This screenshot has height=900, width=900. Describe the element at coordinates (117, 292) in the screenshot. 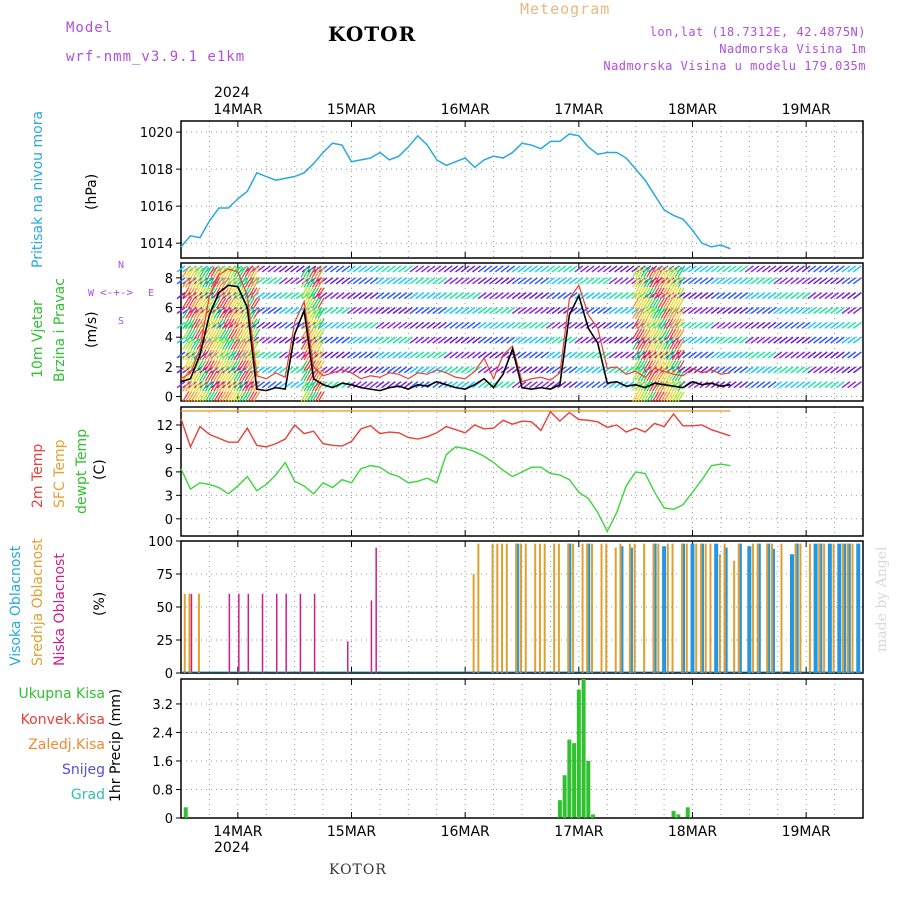

I see `compass-cross-icon: <-+->` at that location.